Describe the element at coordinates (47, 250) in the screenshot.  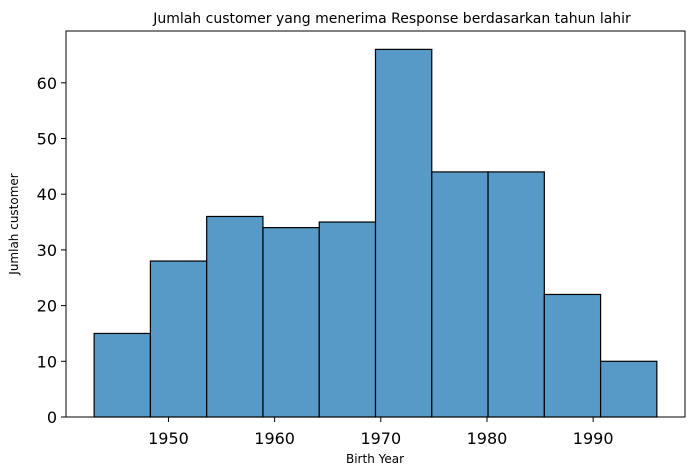
I see `y-tick-label: 30` at that location.